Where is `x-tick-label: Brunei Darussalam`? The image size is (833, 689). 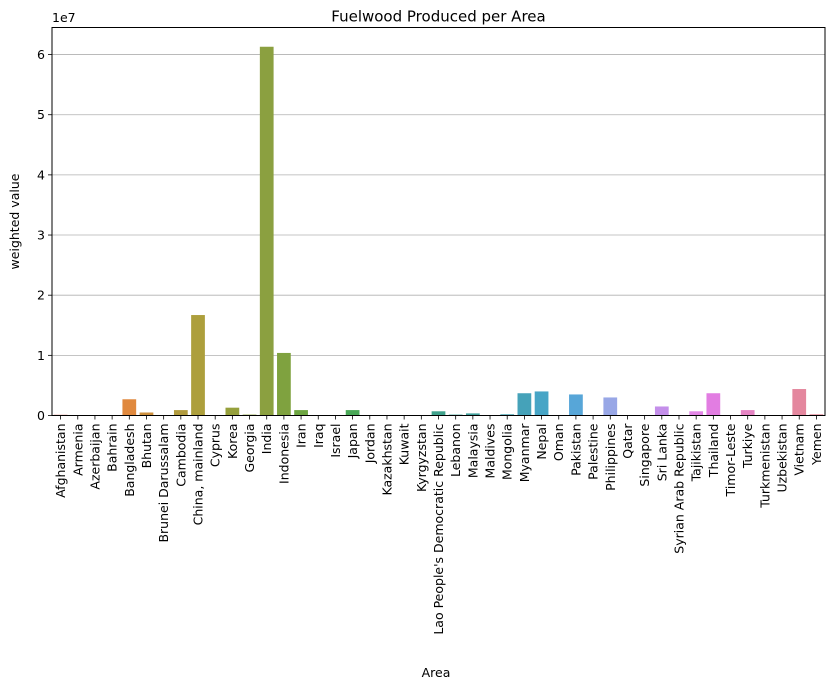
x-tick-label: Brunei Darussalam is located at coordinates (163, 483).